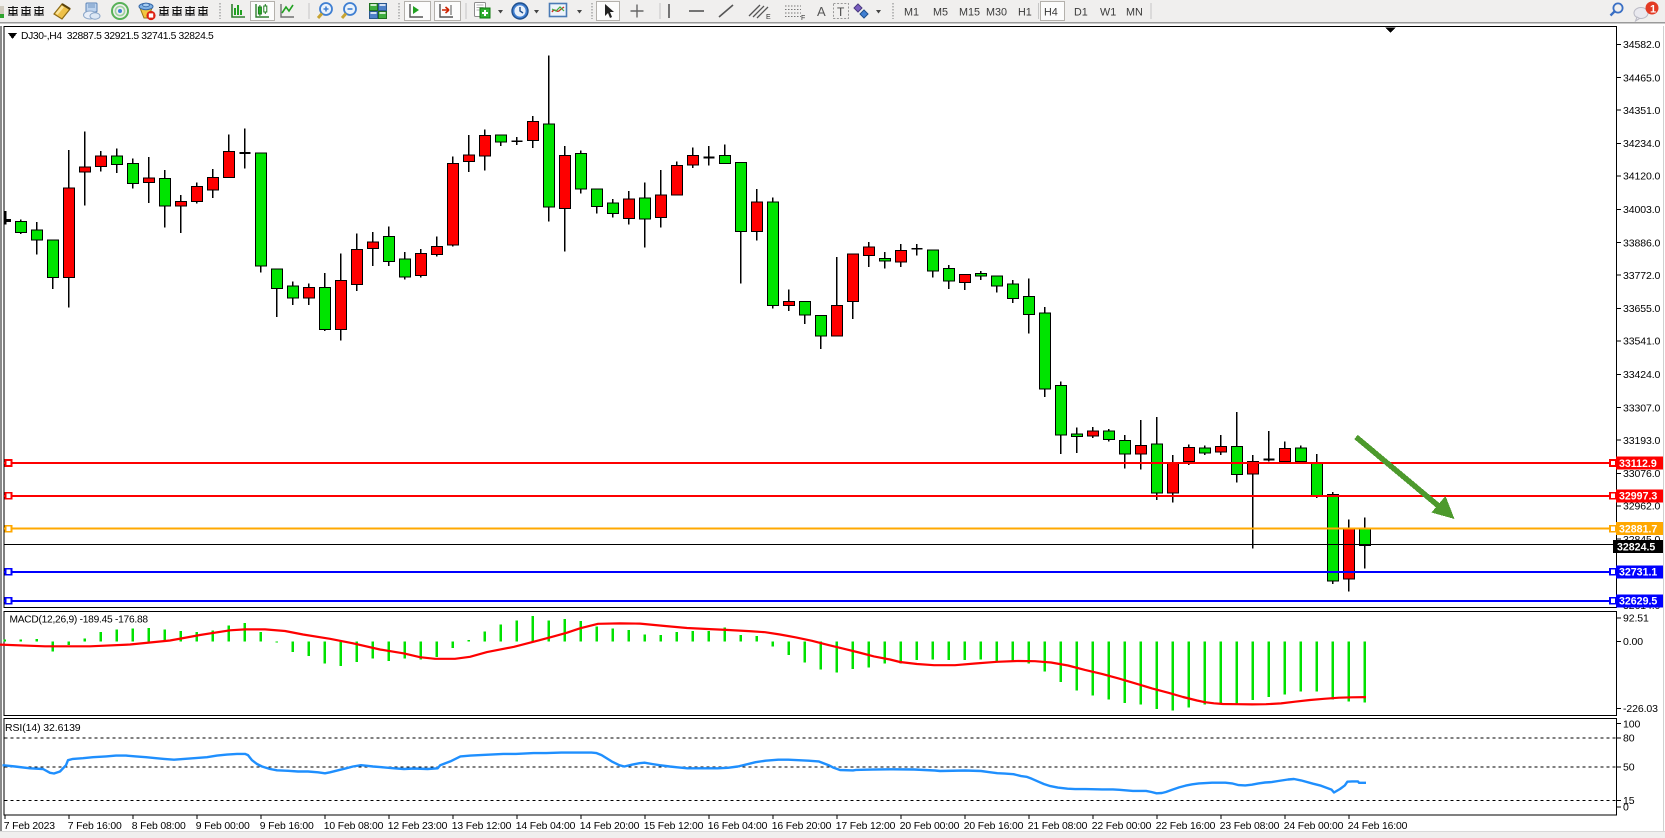 Image resolution: width=1665 pixels, height=838 pixels. I want to click on svg-text: A, so click(821, 11).